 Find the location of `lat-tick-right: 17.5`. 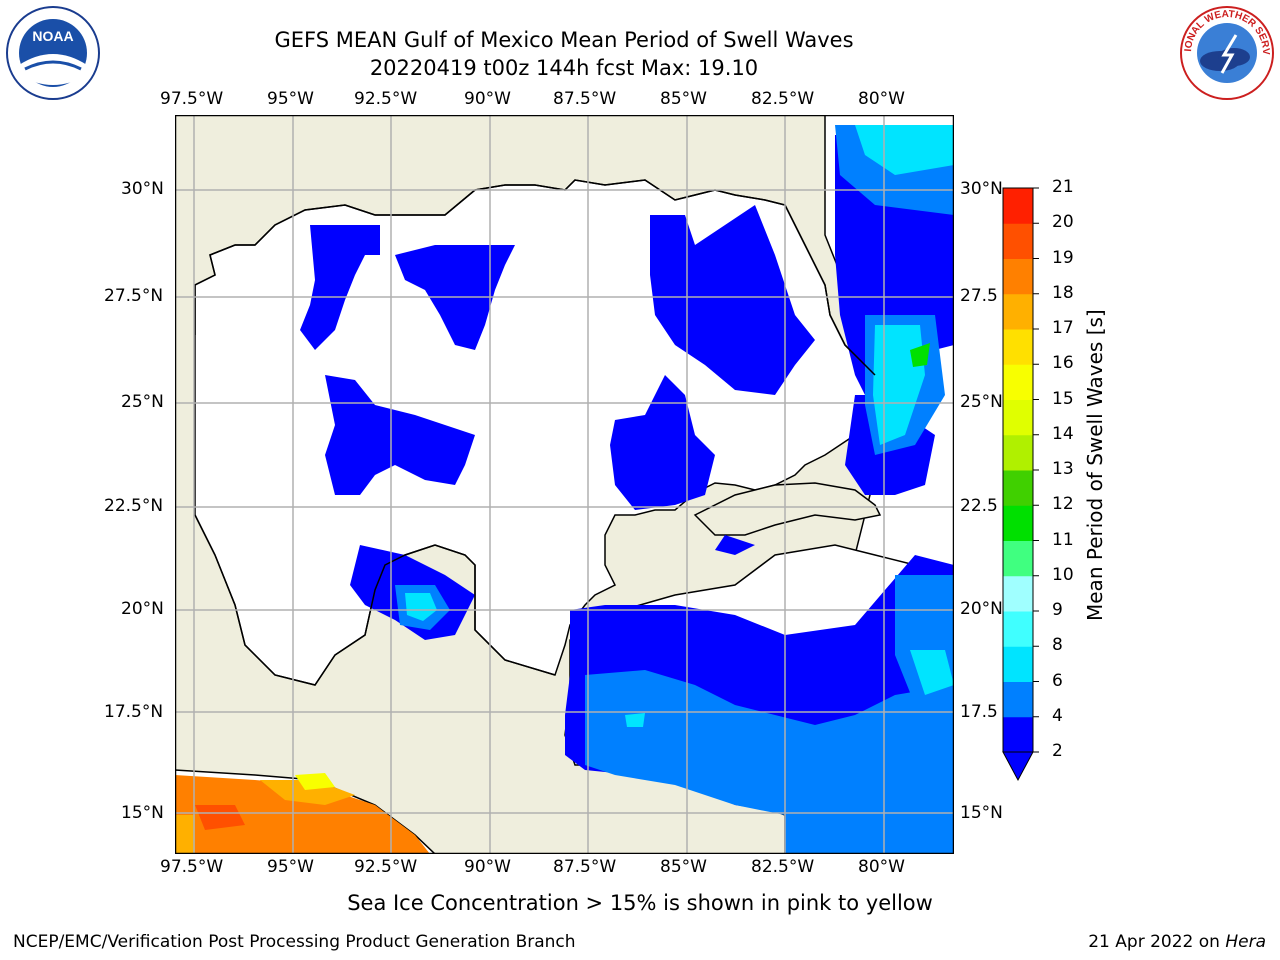

lat-tick-right: 17.5 is located at coordinates (979, 712).